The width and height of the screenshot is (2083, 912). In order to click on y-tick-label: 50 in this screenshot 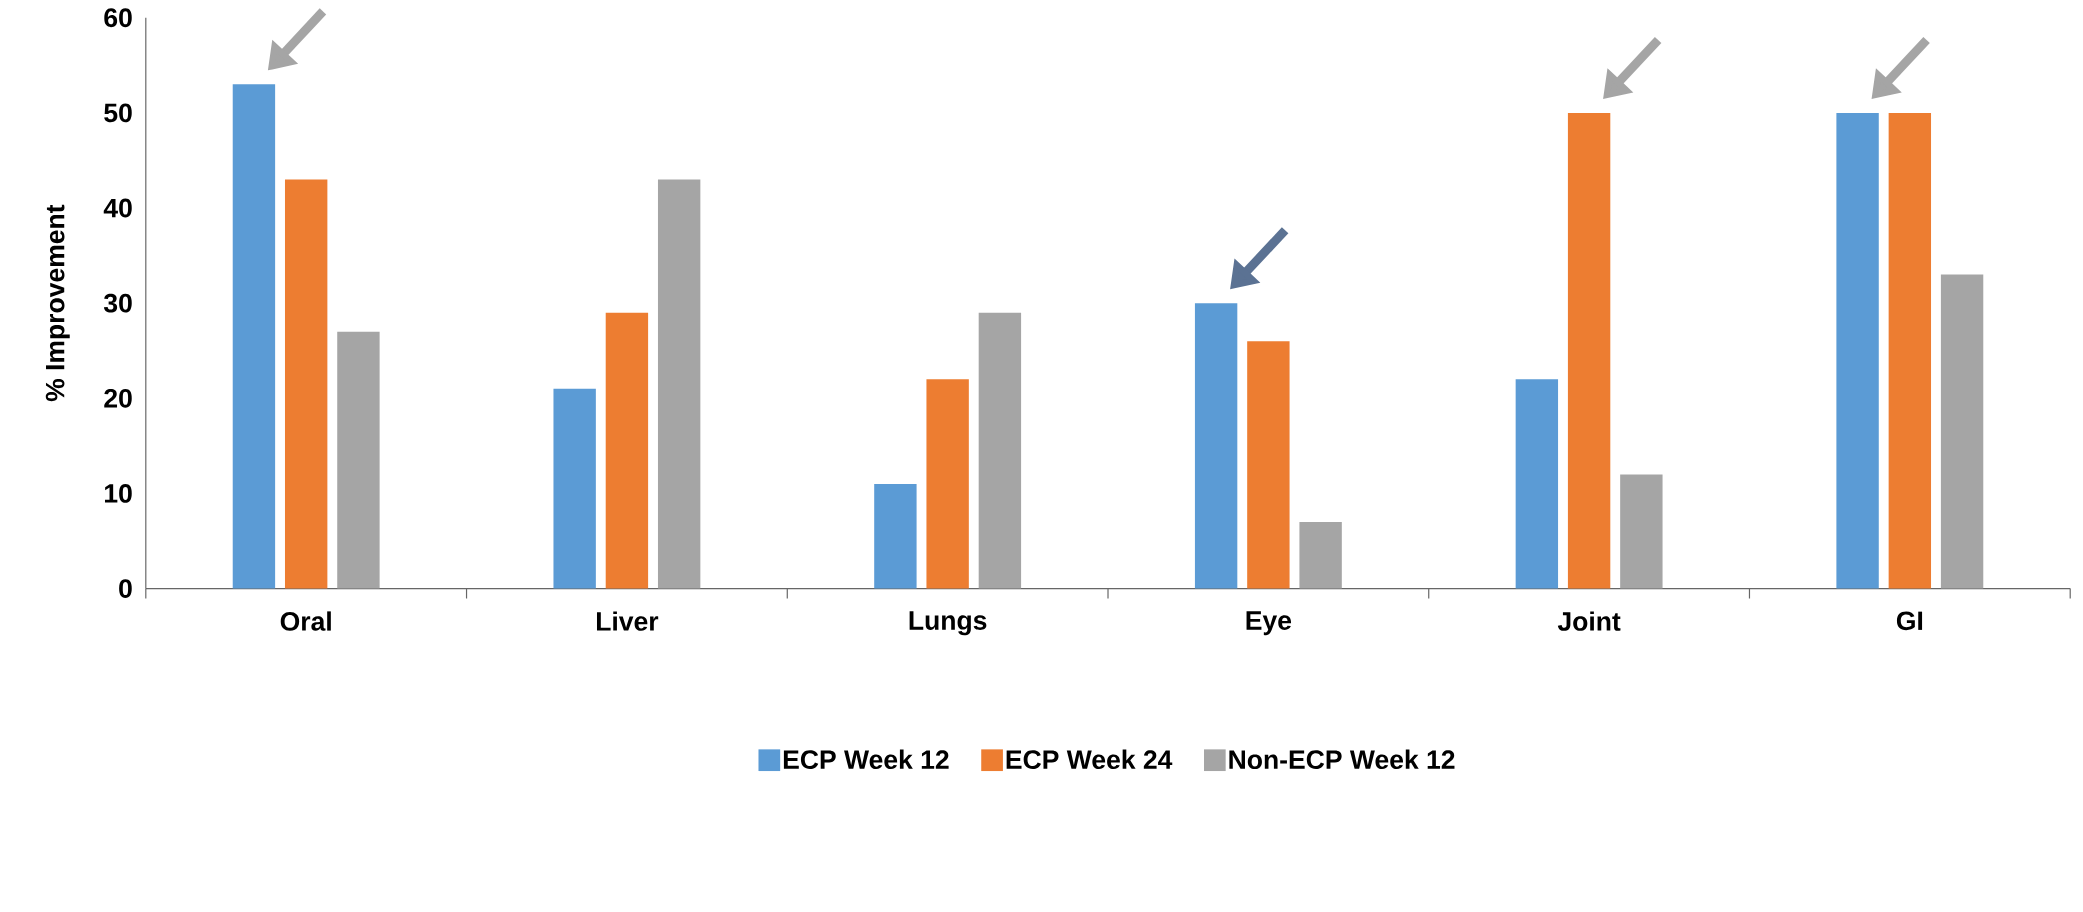, I will do `click(118, 113)`.